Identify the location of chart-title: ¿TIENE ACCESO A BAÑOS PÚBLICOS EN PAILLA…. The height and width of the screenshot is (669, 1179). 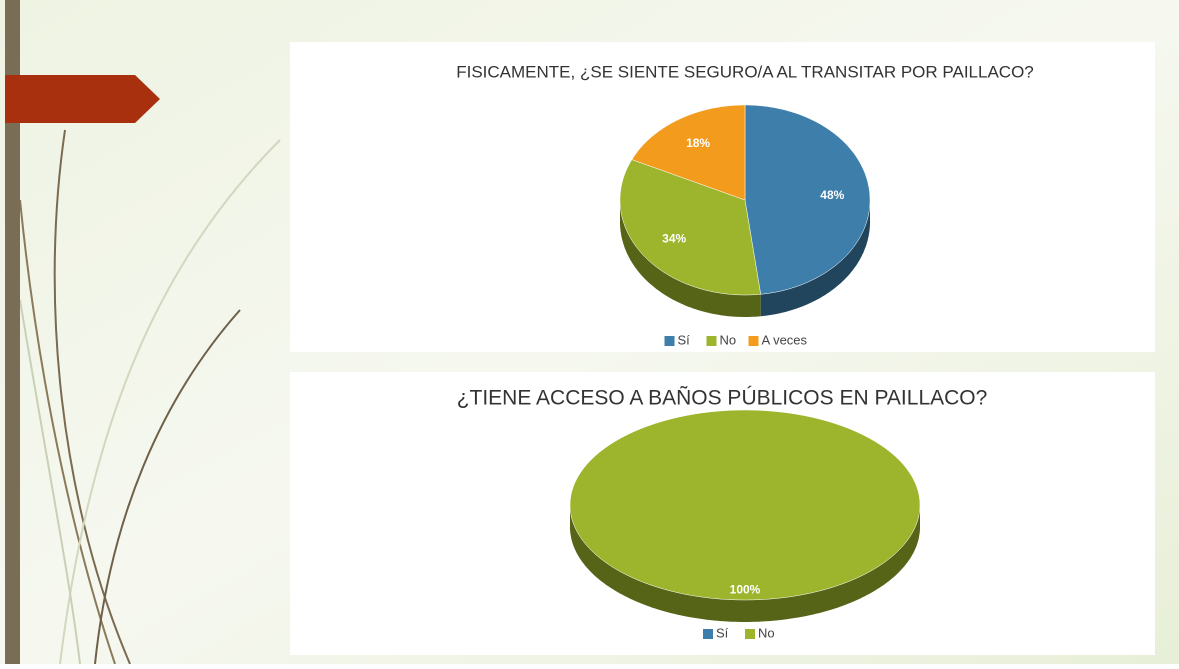
(722, 398).